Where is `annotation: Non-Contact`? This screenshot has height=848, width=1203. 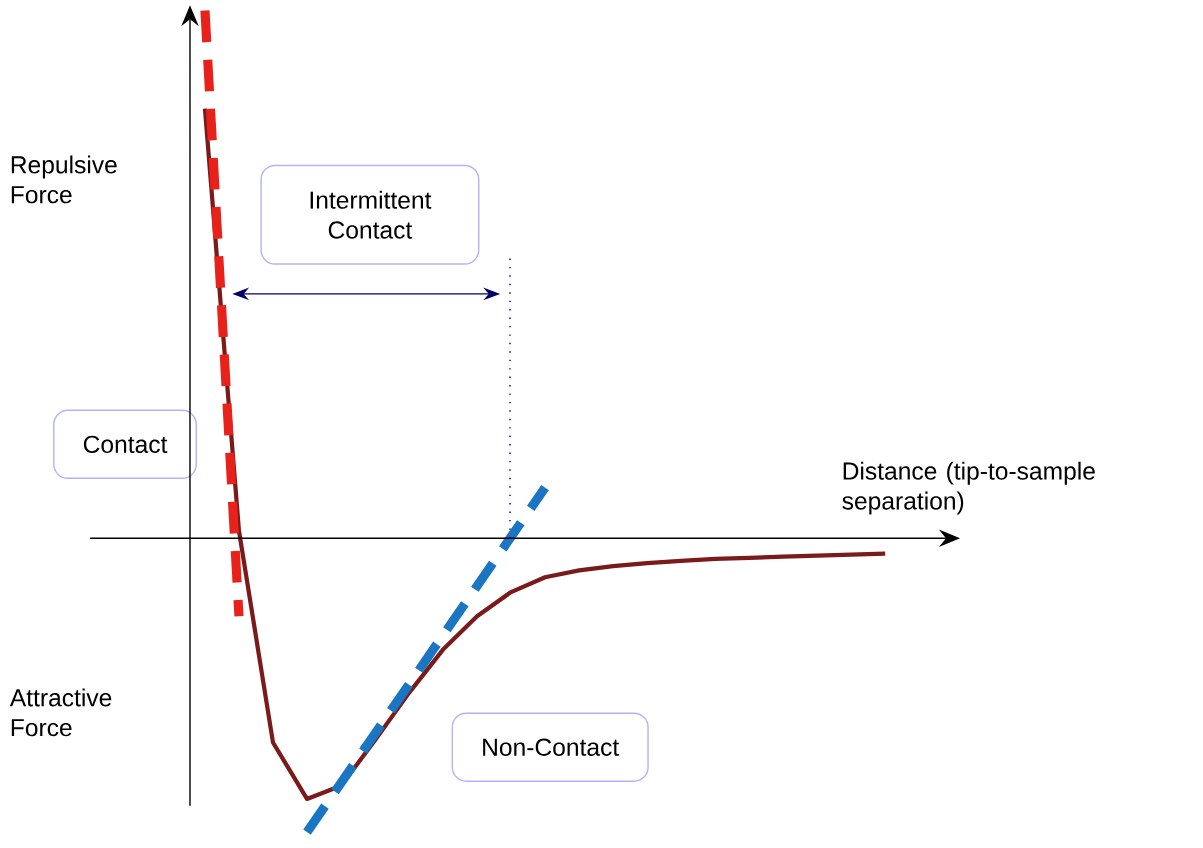
annotation: Non-Contact is located at coordinates (551, 747).